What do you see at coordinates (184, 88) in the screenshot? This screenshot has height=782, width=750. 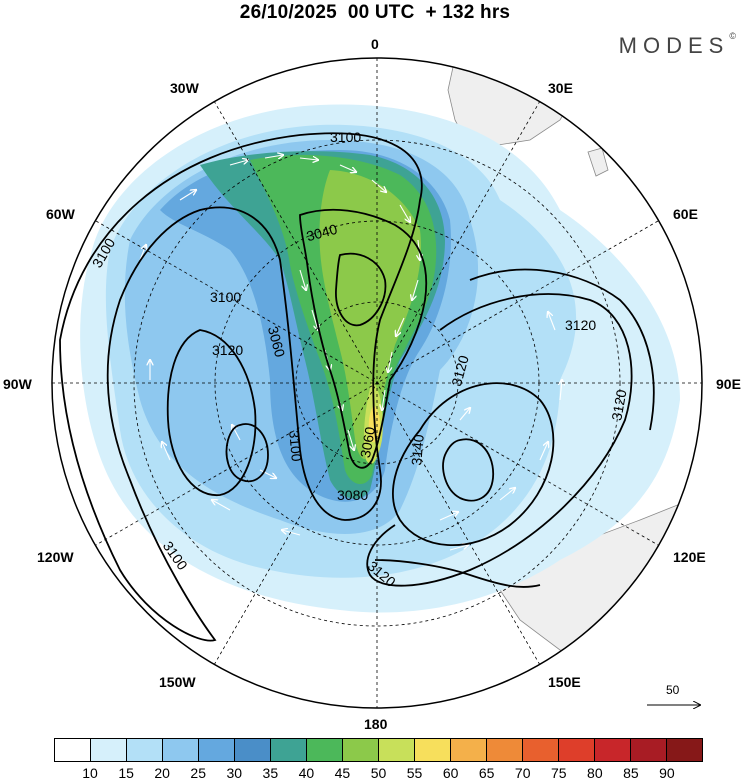 I see `lon-label-30w: 30W` at bounding box center [184, 88].